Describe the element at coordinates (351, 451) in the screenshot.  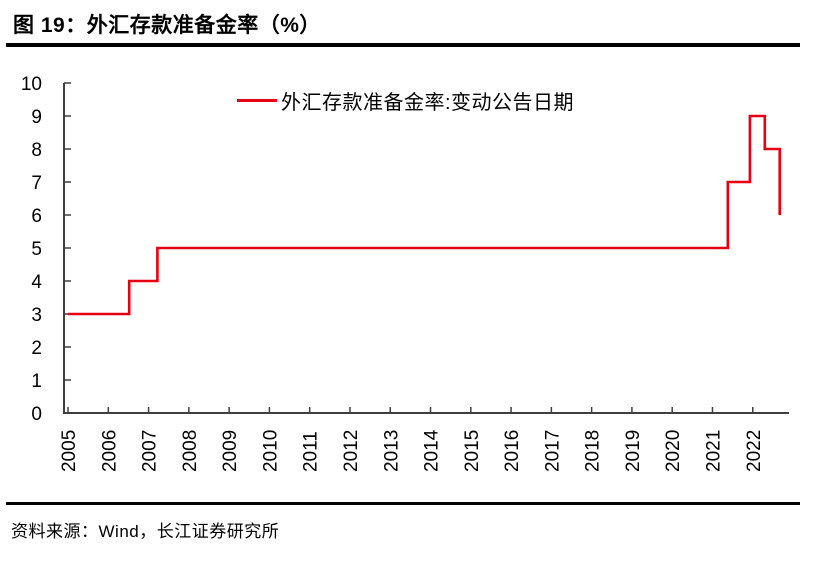
I see `x-tick-label: 2012` at that location.